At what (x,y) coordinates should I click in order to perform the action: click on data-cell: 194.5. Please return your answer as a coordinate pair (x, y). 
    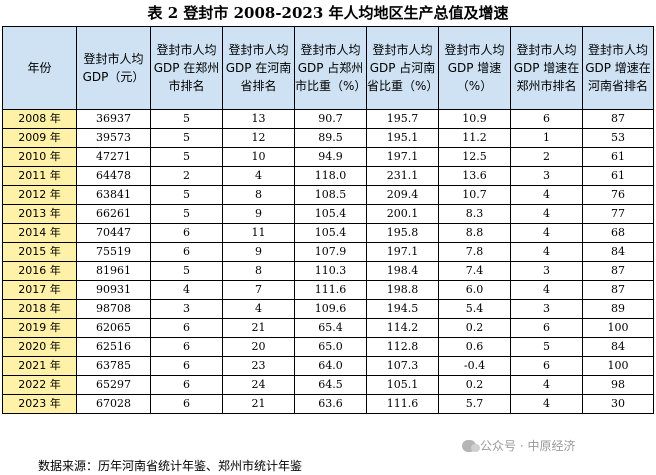
    Looking at the image, I should click on (402, 309).